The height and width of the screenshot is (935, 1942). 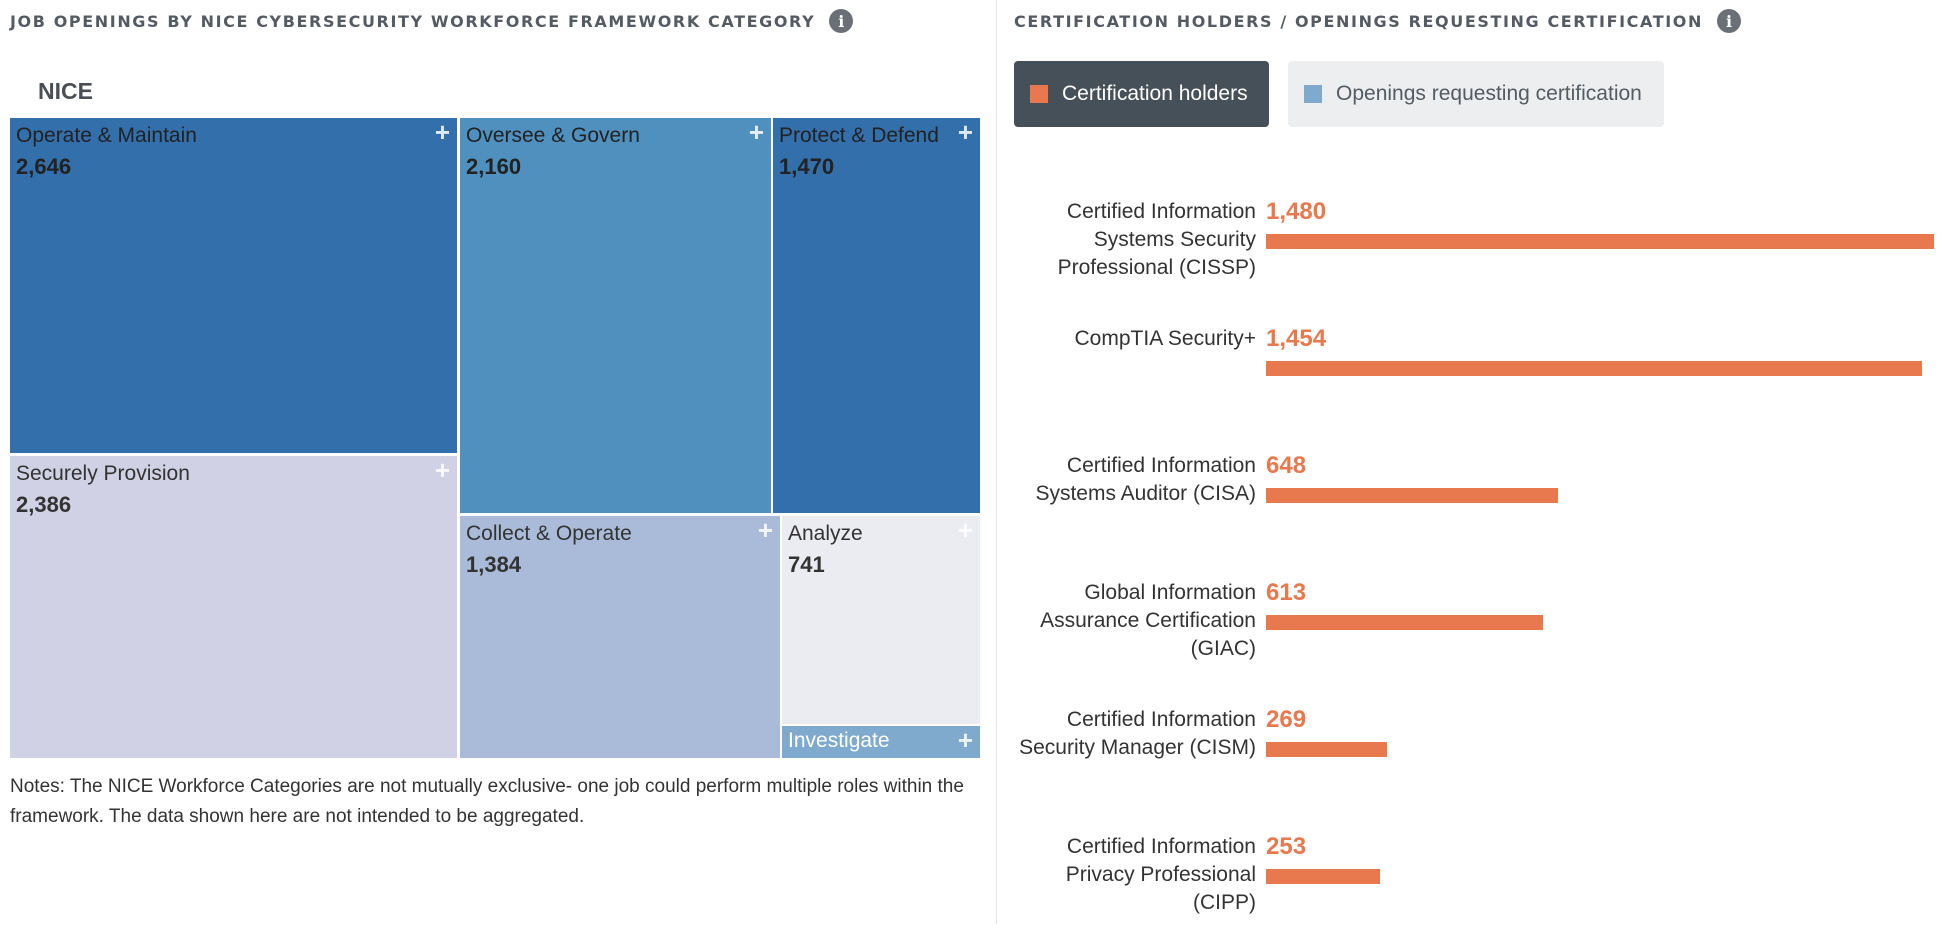 I want to click on bar-value-label: 269, so click(x=1286, y=719).